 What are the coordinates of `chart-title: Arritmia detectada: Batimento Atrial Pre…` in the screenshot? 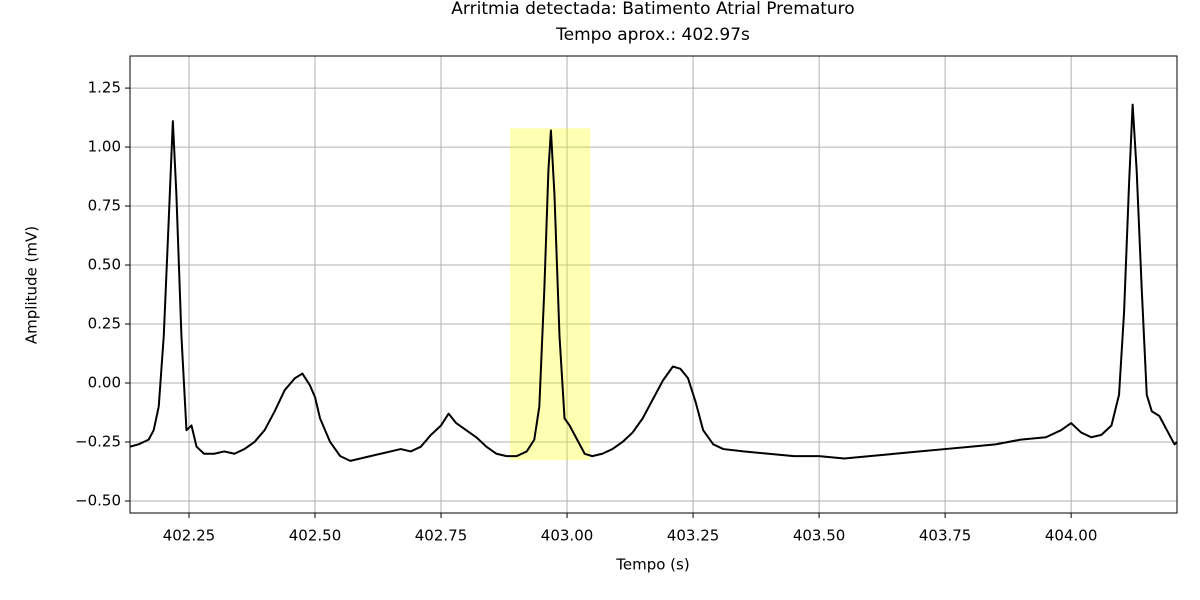 It's located at (652, 9).